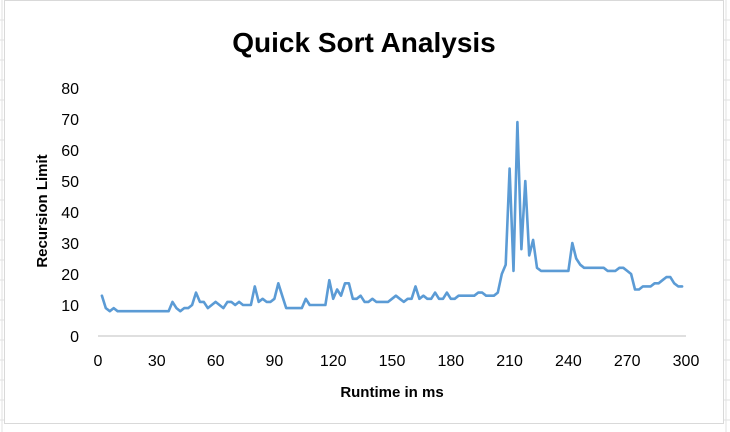  Describe the element at coordinates (450, 361) in the screenshot. I see `x-tick-label: 180` at that location.